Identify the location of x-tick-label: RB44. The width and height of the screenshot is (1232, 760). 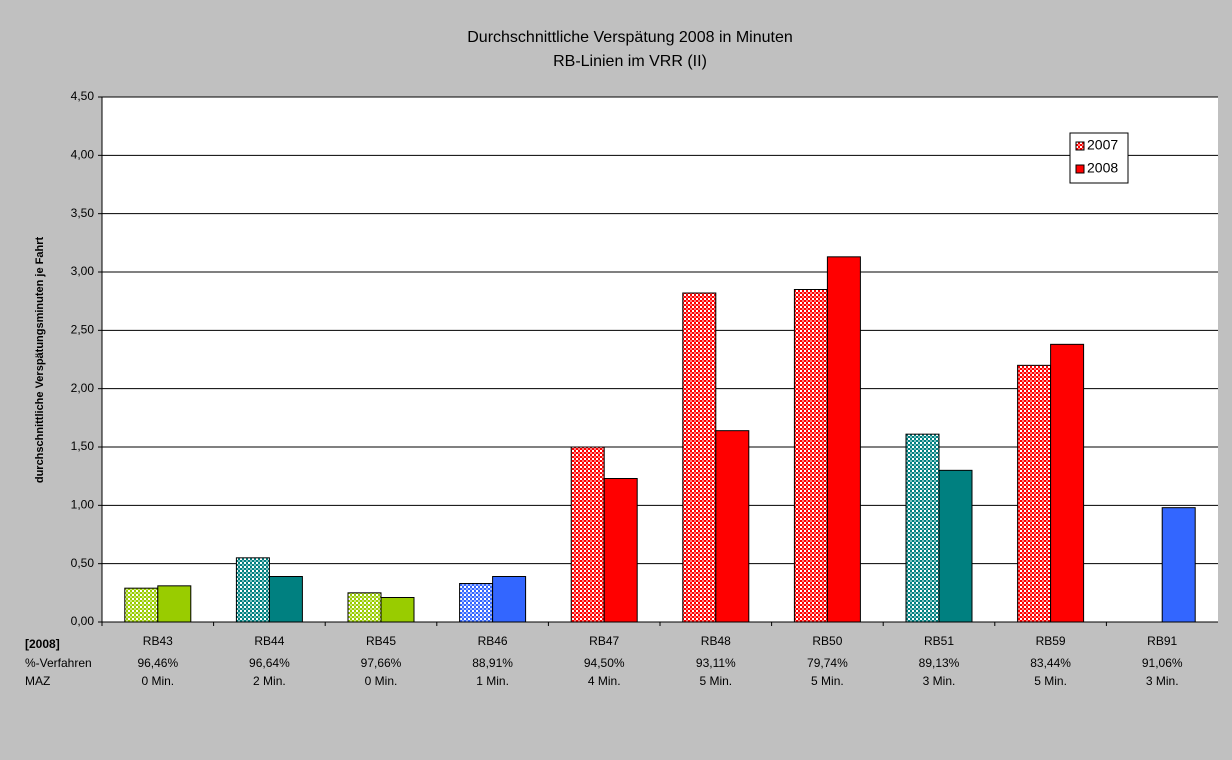
(269, 641).